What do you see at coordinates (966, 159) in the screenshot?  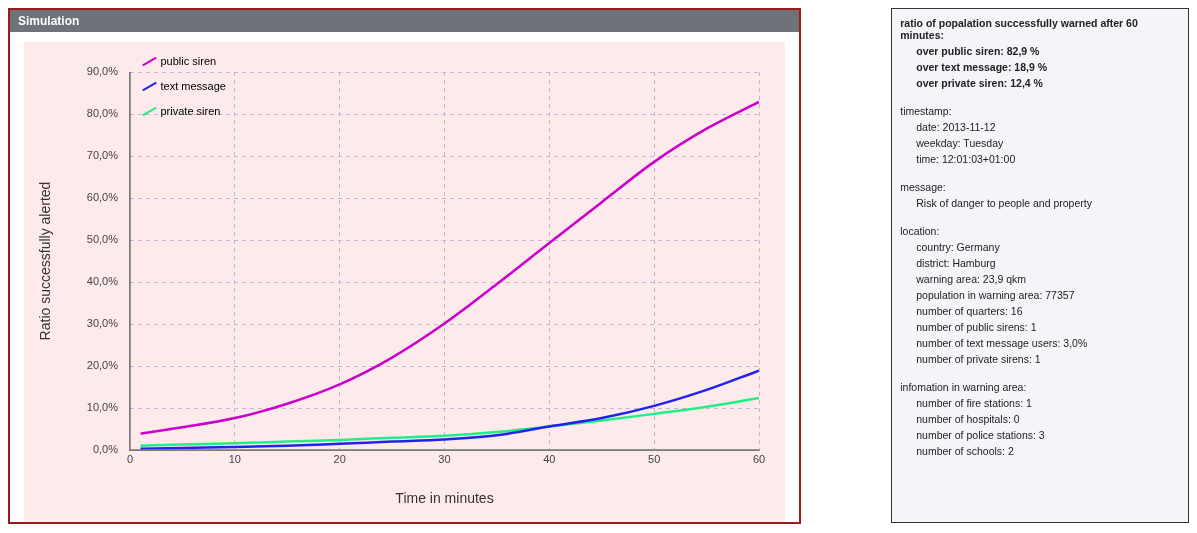 I see `text: time: 12:01:03+01:00` at bounding box center [966, 159].